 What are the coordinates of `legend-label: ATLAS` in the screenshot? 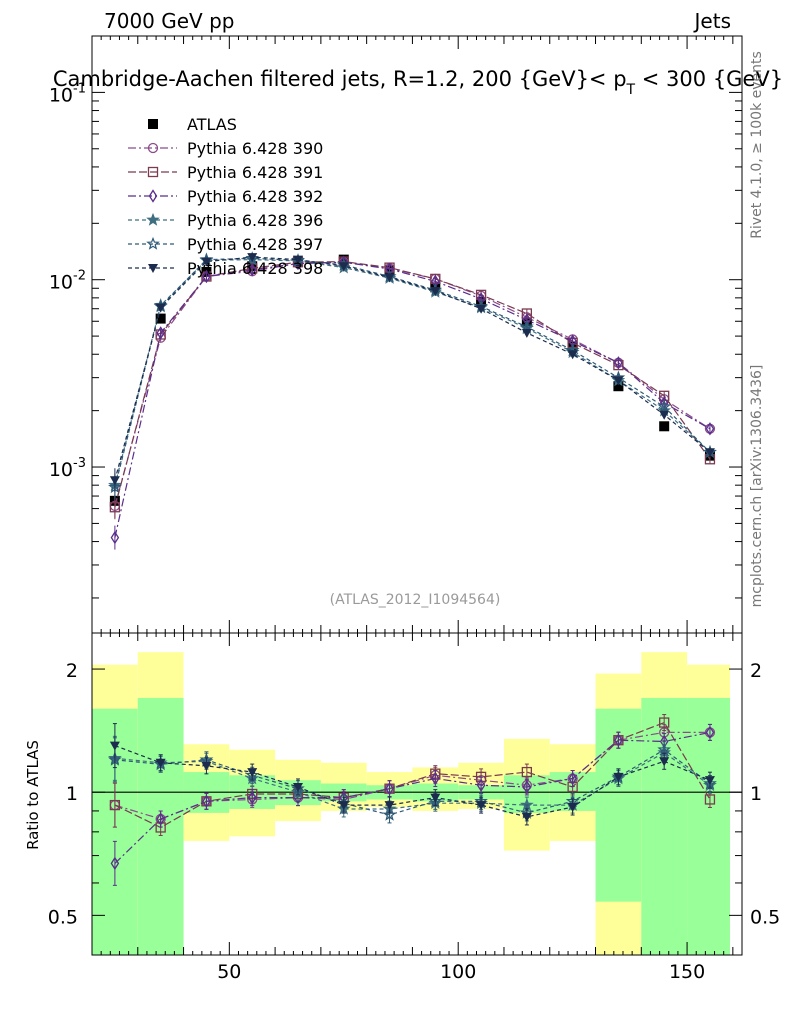 It's located at (212, 124).